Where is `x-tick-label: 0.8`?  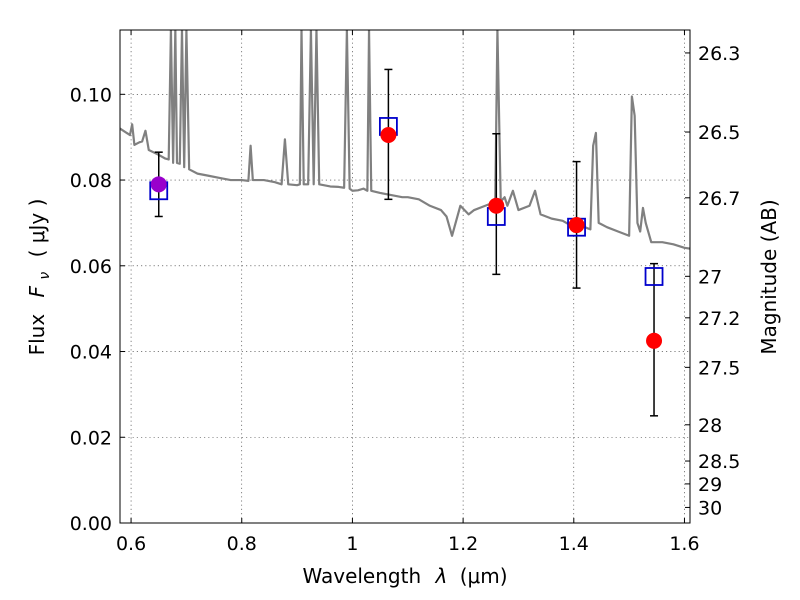
x-tick-label: 0.8 is located at coordinates (242, 544).